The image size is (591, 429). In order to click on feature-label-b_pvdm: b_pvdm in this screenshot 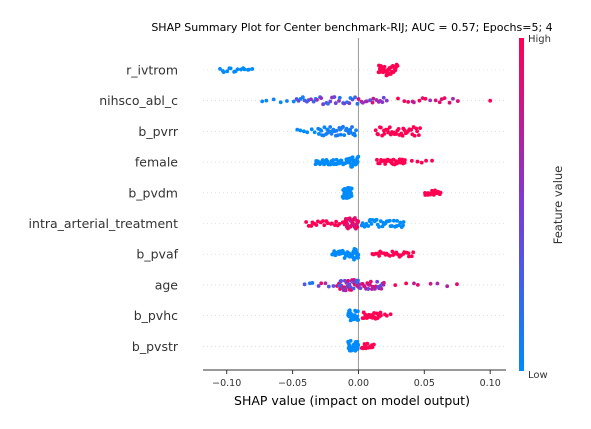, I will do `click(153, 192)`.